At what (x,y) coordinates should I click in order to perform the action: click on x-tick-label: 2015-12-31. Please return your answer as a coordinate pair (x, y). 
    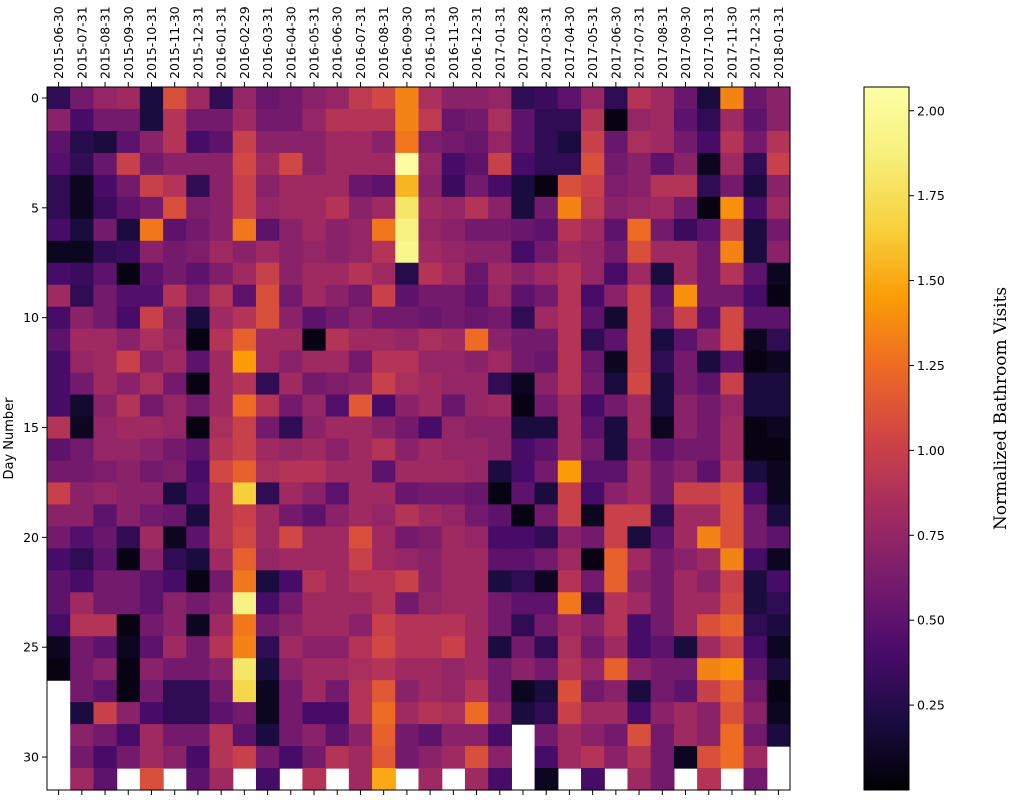
    Looking at the image, I should click on (197, 42).